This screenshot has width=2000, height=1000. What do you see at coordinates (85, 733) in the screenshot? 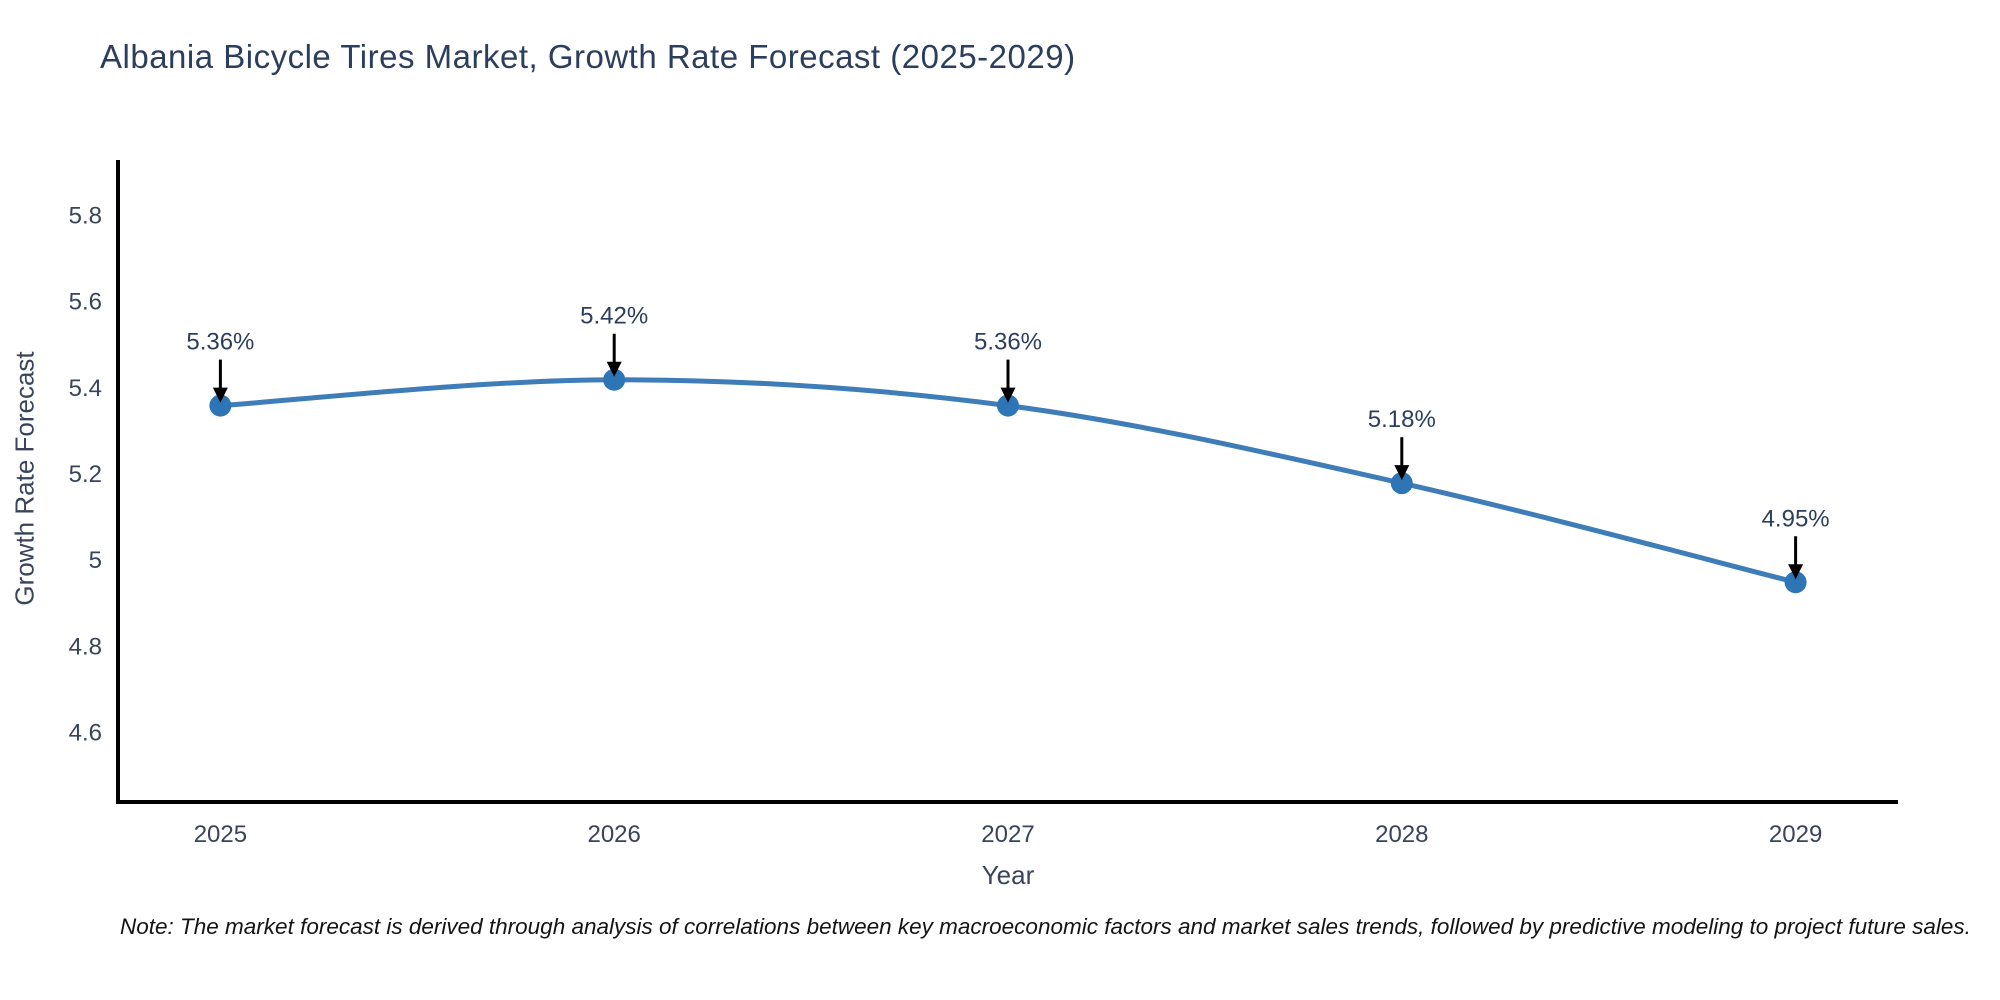
I see `y-tick-label-4.6: 4.6` at bounding box center [85, 733].